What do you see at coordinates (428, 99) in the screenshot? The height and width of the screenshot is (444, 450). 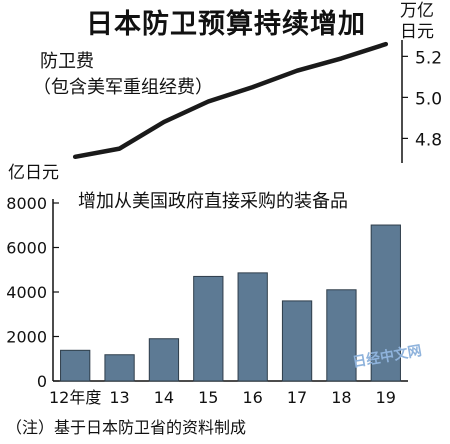 I see `line-y-tick-label: 5.0` at bounding box center [428, 99].